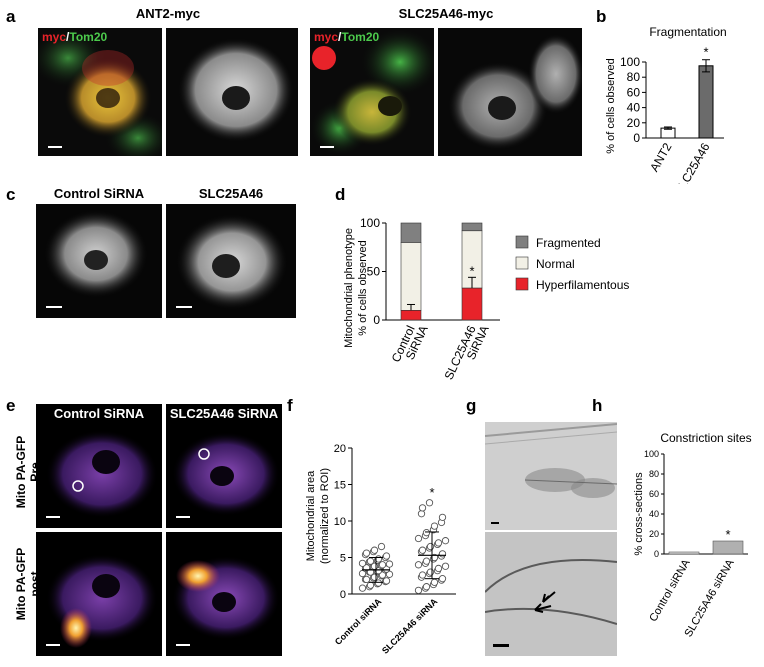  What do you see at coordinates (611, 105) in the screenshot?
I see `chart-b-ylabel: % of cells observed` at bounding box center [611, 105].